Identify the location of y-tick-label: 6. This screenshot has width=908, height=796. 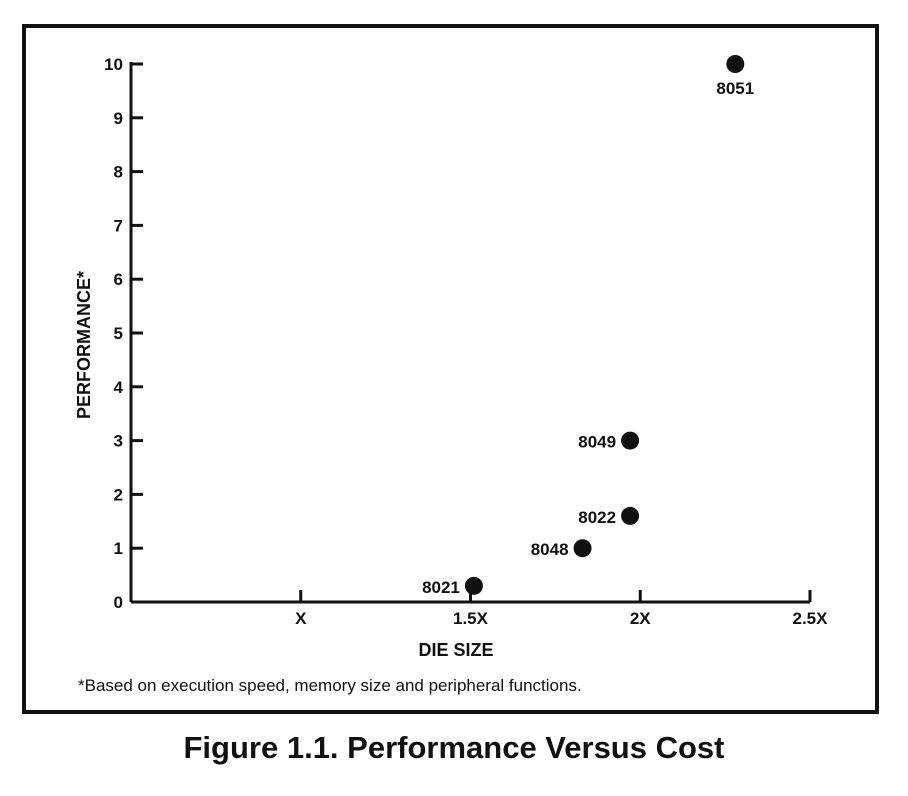
(118, 279).